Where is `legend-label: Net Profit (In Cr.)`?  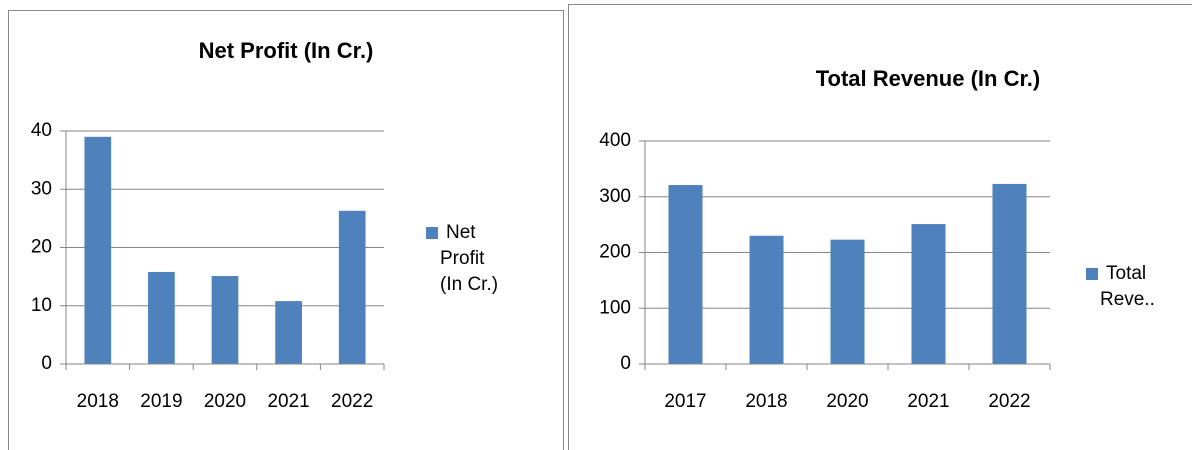 legend-label: Net Profit (In Cr.) is located at coordinates (469, 258).